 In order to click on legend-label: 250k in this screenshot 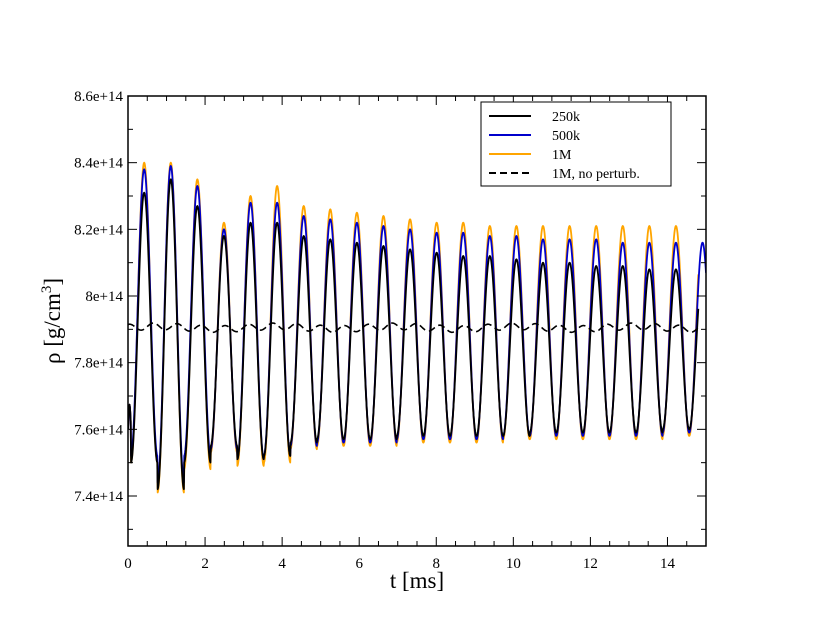, I will do `click(566, 117)`.